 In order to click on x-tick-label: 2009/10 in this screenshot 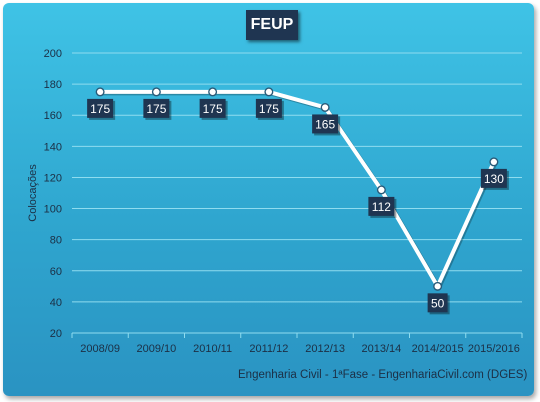, I will do `click(156, 349)`.